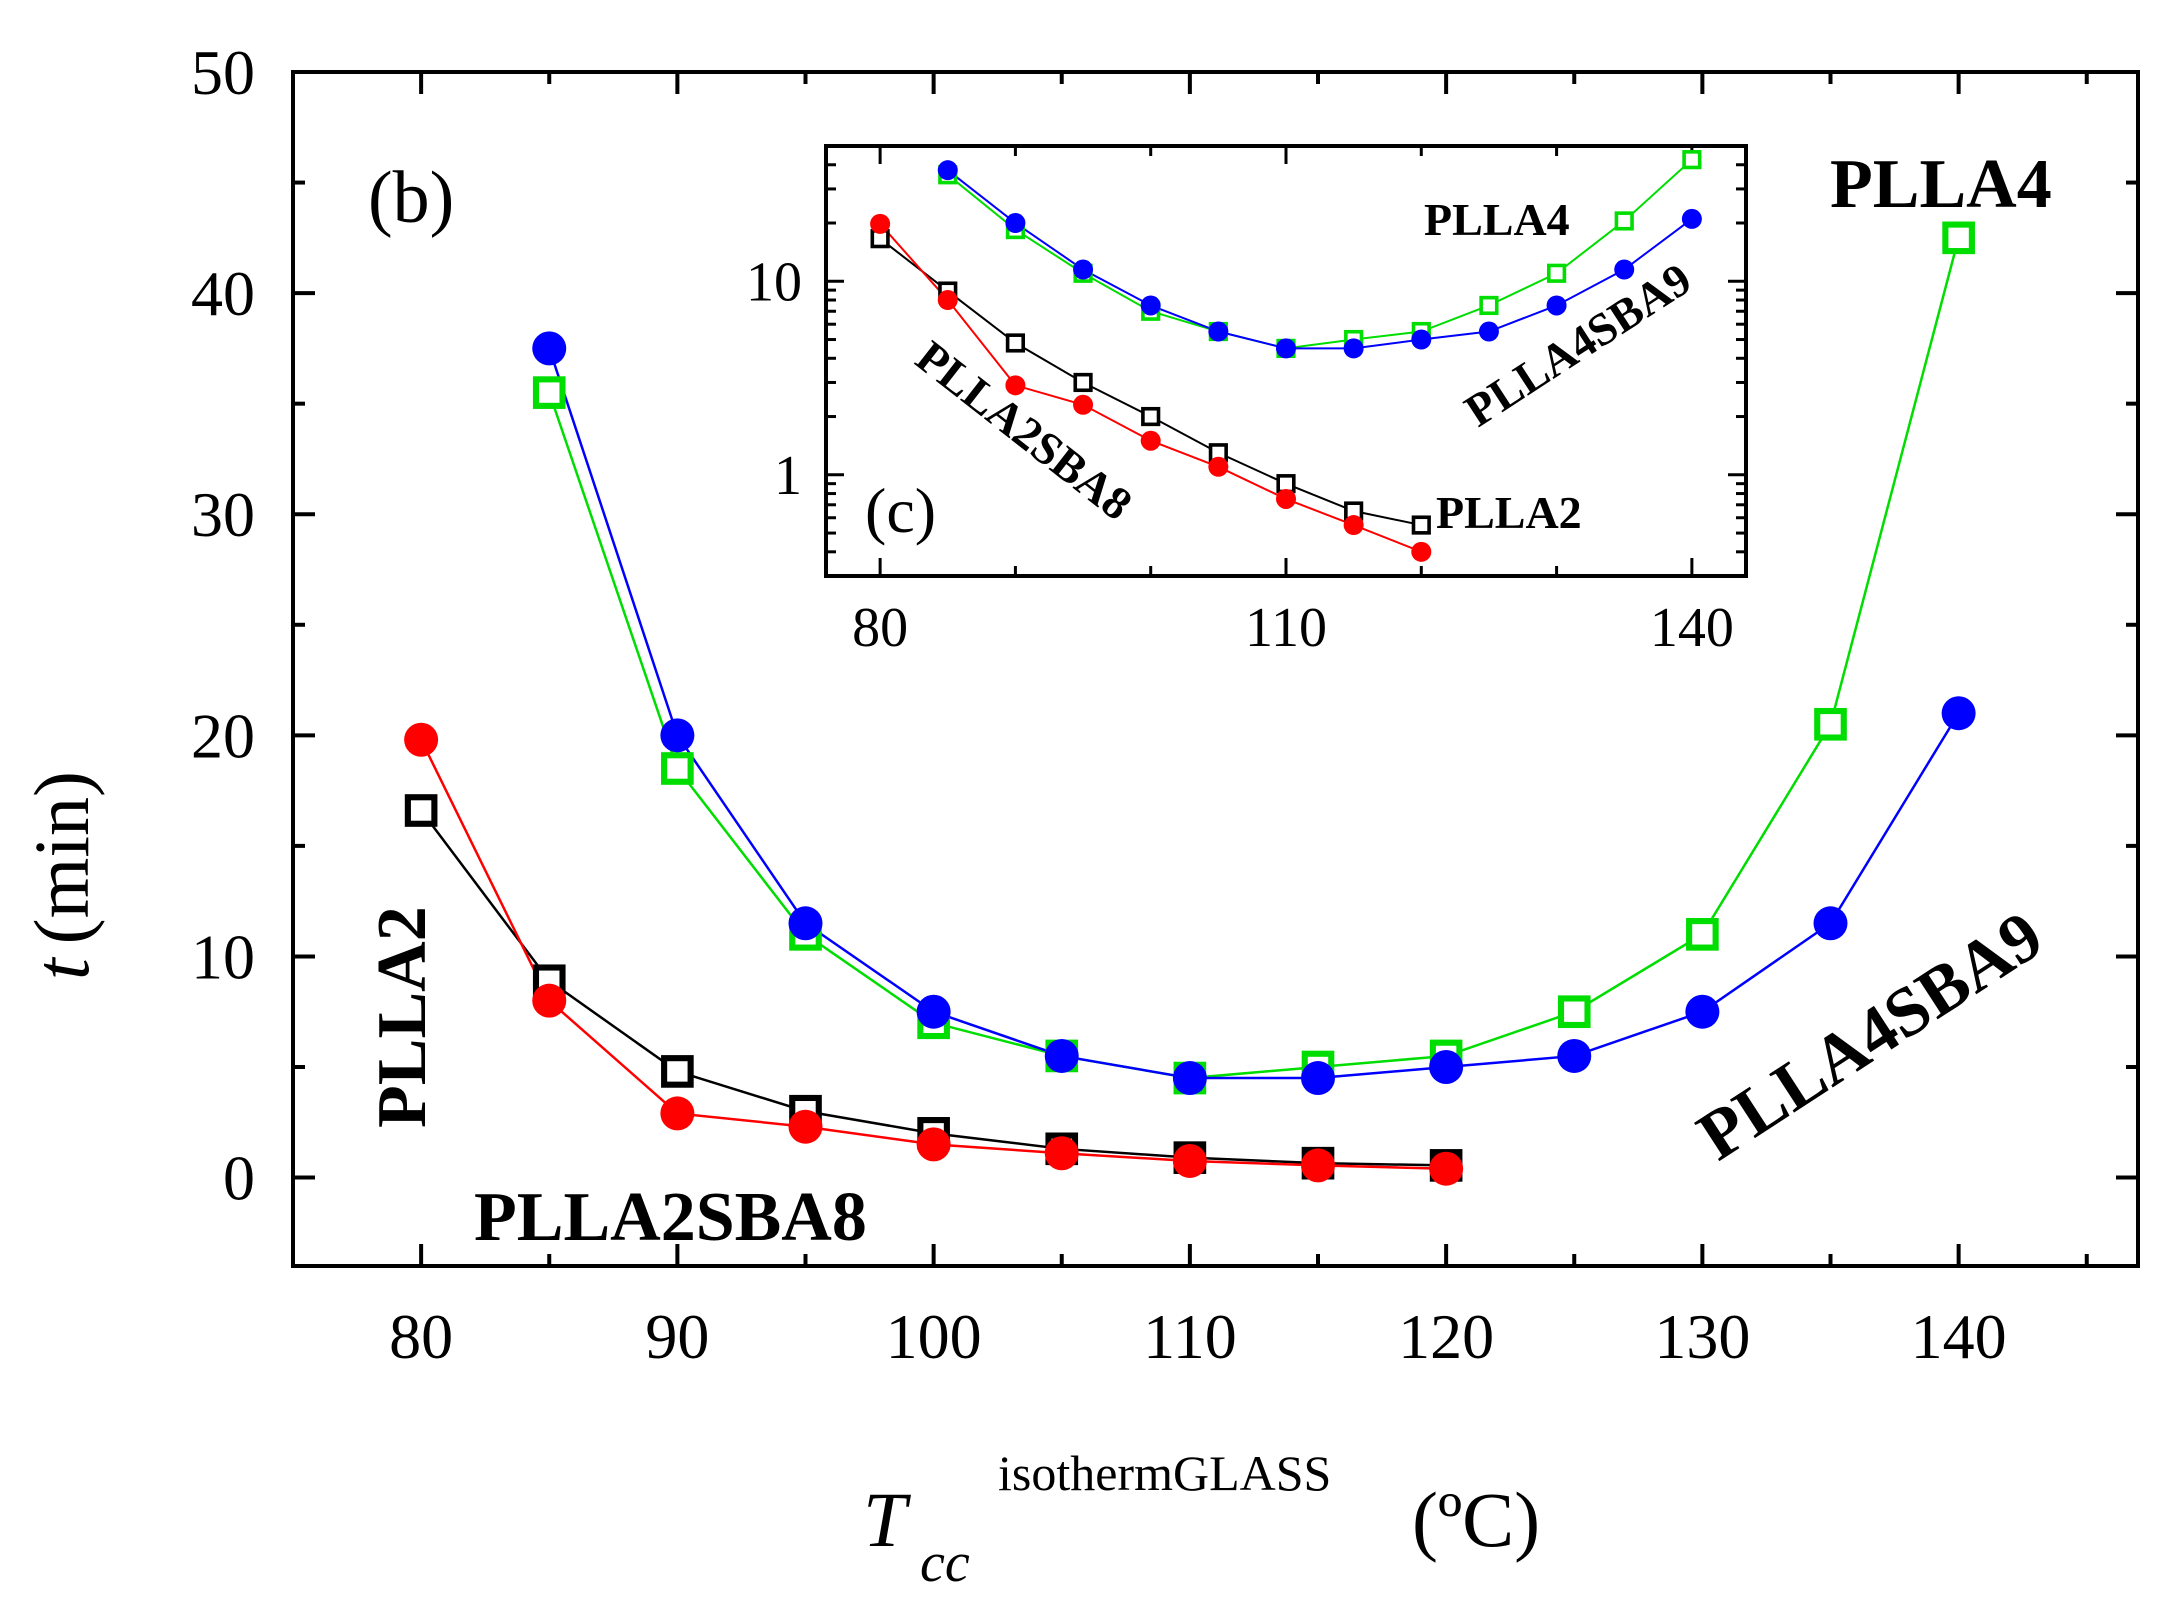  Describe the element at coordinates (223, 514) in the screenshot. I see `y-tick-label: 30` at that location.